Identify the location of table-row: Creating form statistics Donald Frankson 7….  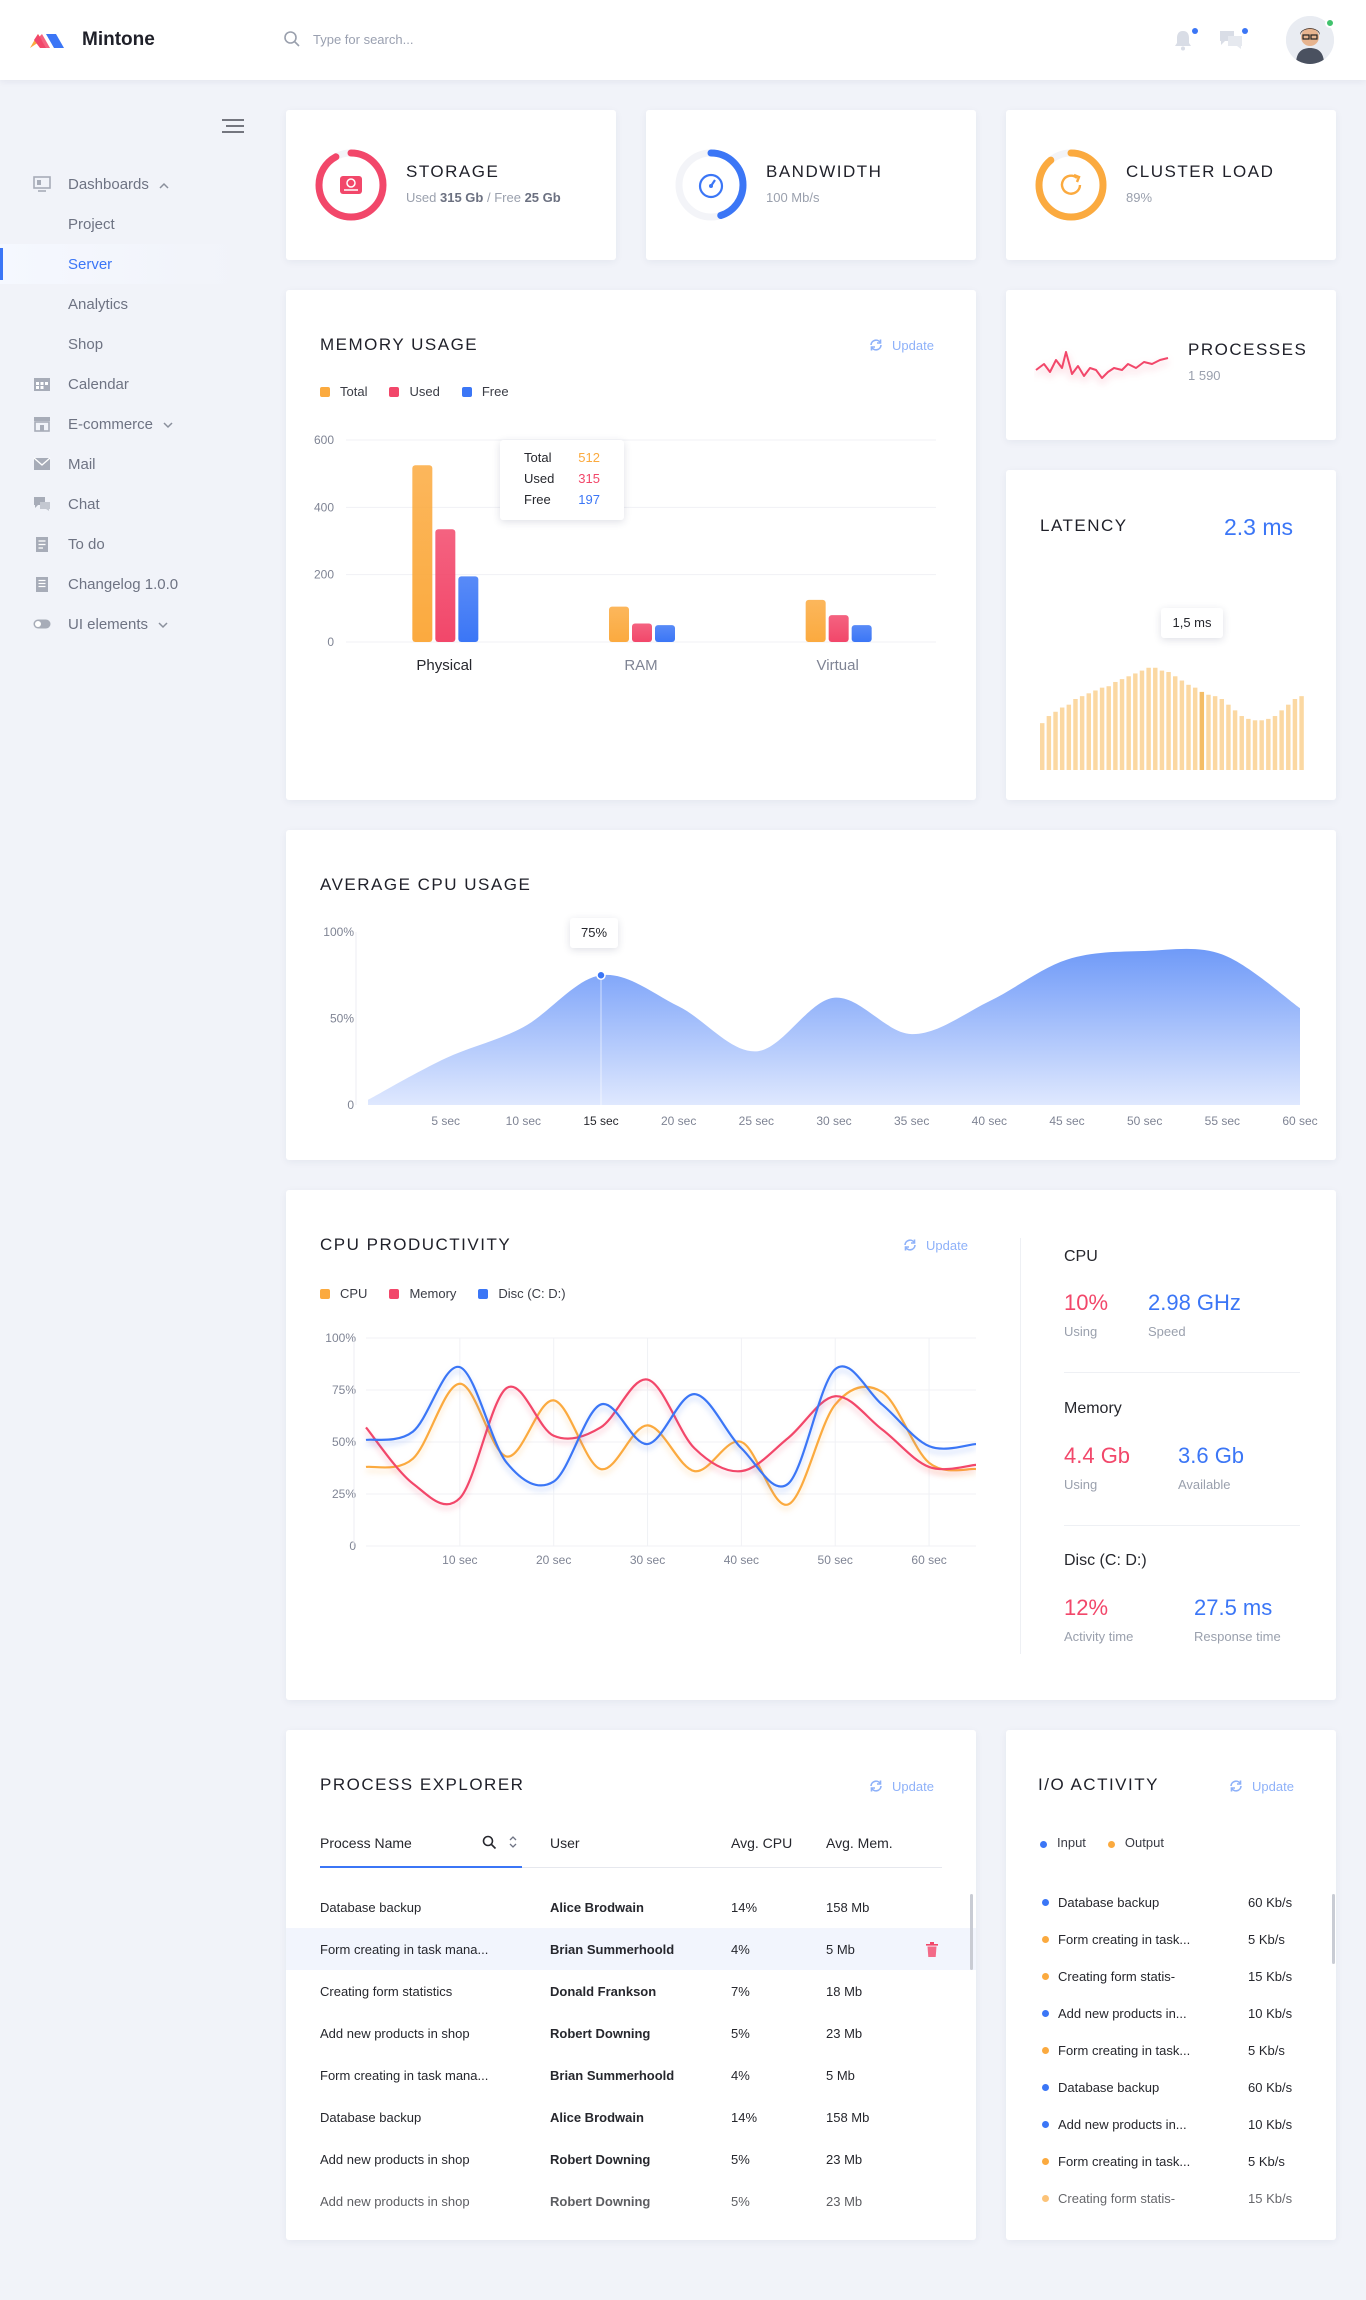
(631, 1991).